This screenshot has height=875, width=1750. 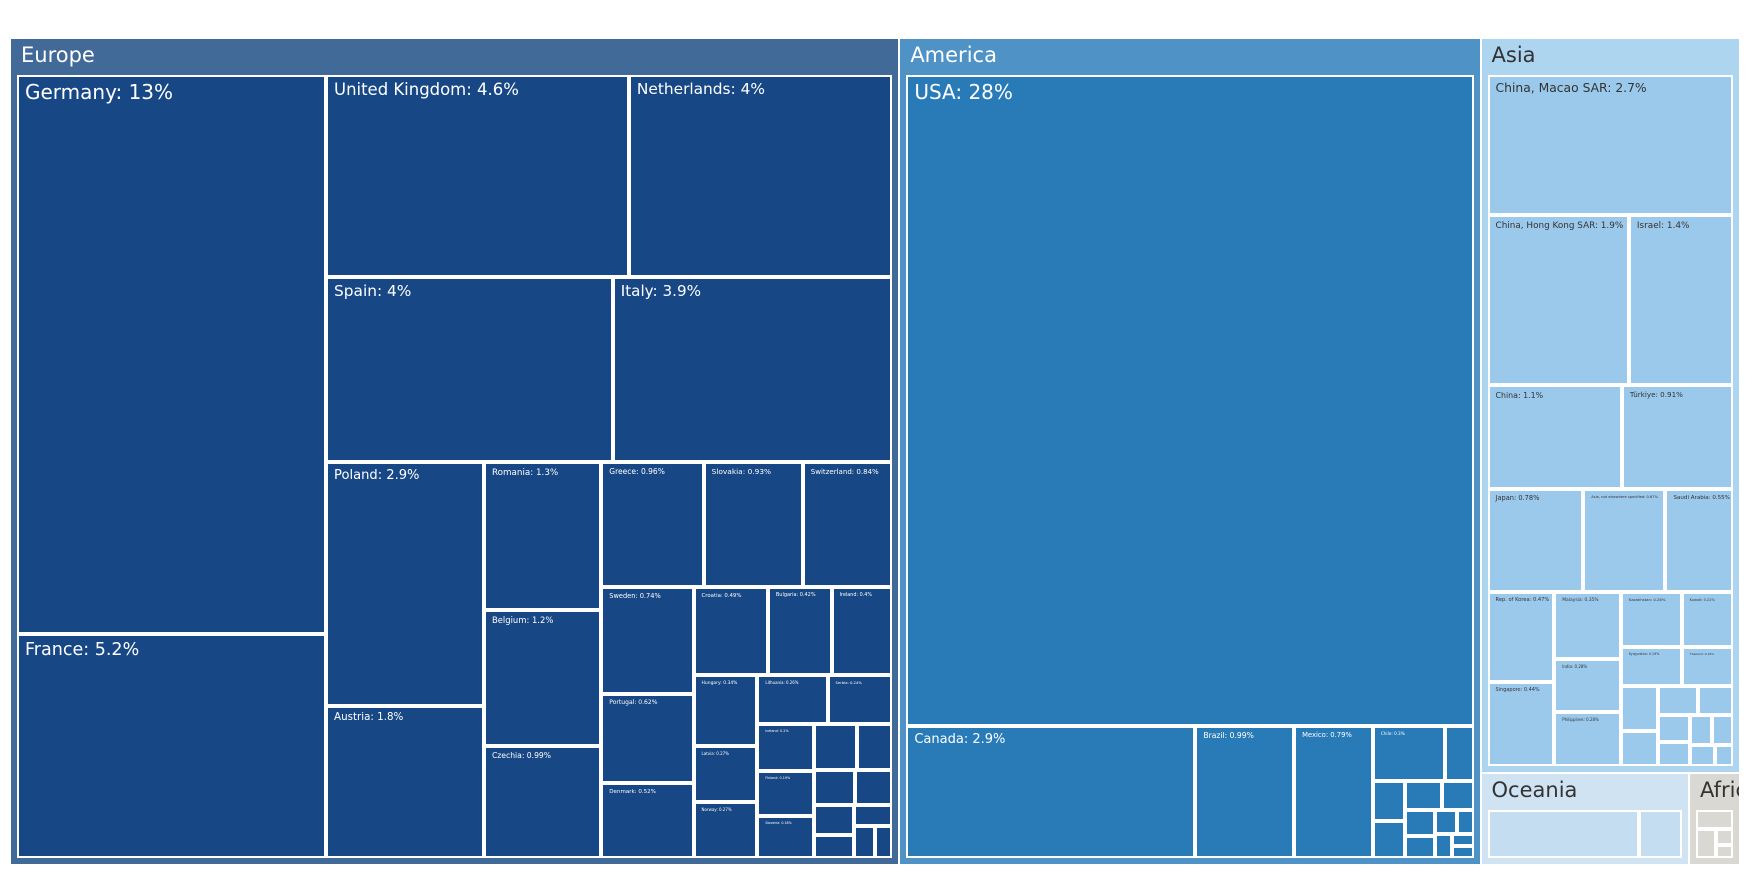 What do you see at coordinates (1647, 600) in the screenshot?
I see `tile-label: Kazakhstan: 0.26%` at bounding box center [1647, 600].